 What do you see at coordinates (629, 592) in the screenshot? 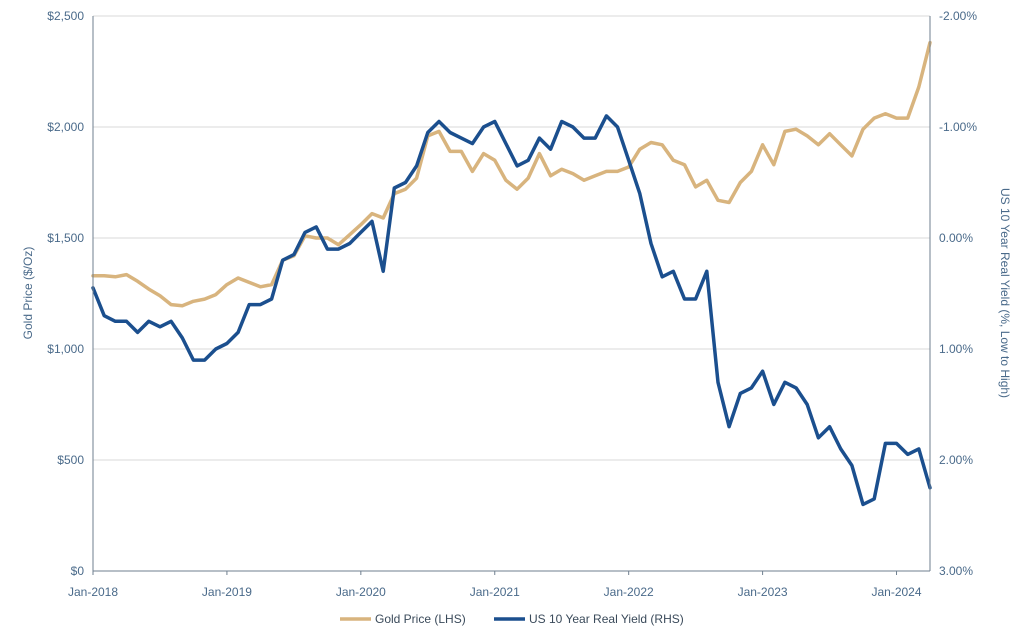
I see `x-tick-label: Jan-2022` at bounding box center [629, 592].